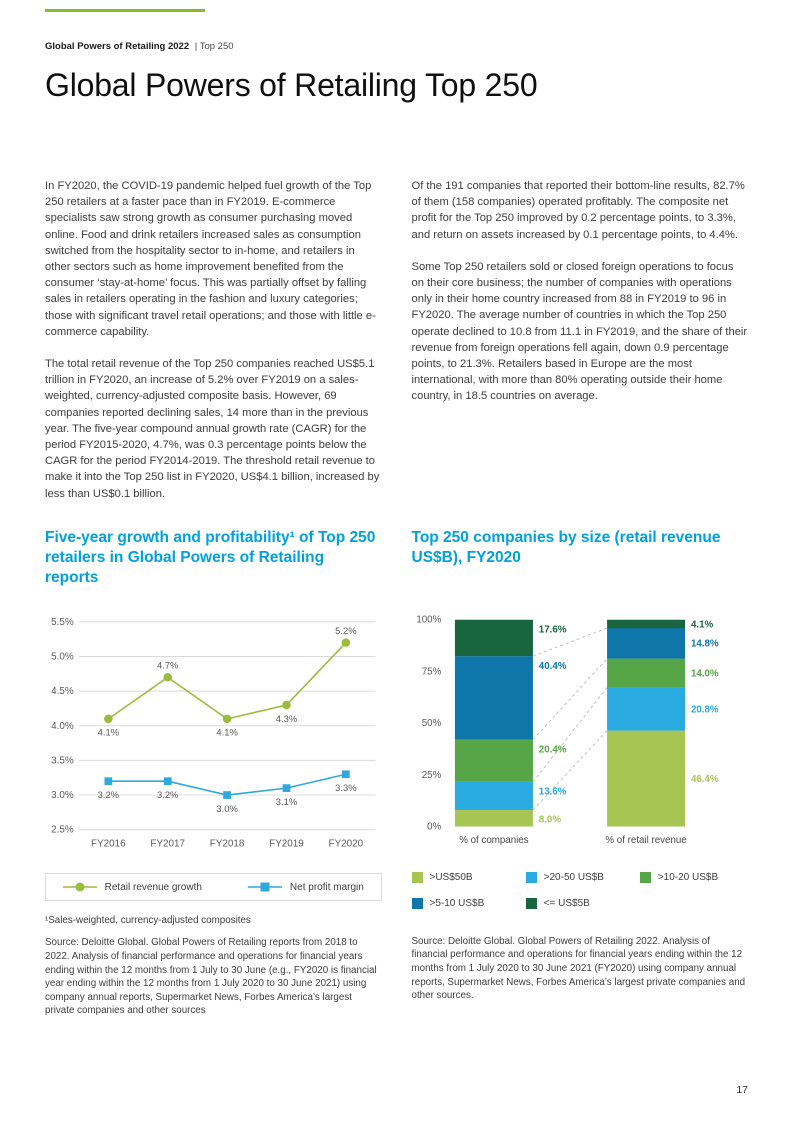 This screenshot has height=1122, width=793. Describe the element at coordinates (688, 877) in the screenshot. I see `legend-label: >10-20 US$B` at that location.